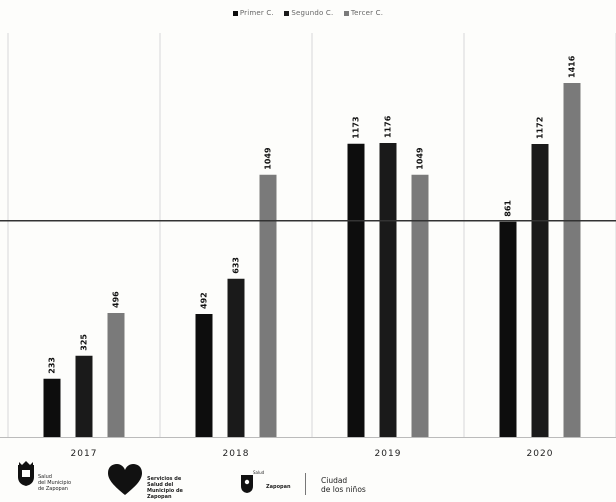 The image size is (616, 502). I want to click on x-tick-label: 2020, so click(540, 454).